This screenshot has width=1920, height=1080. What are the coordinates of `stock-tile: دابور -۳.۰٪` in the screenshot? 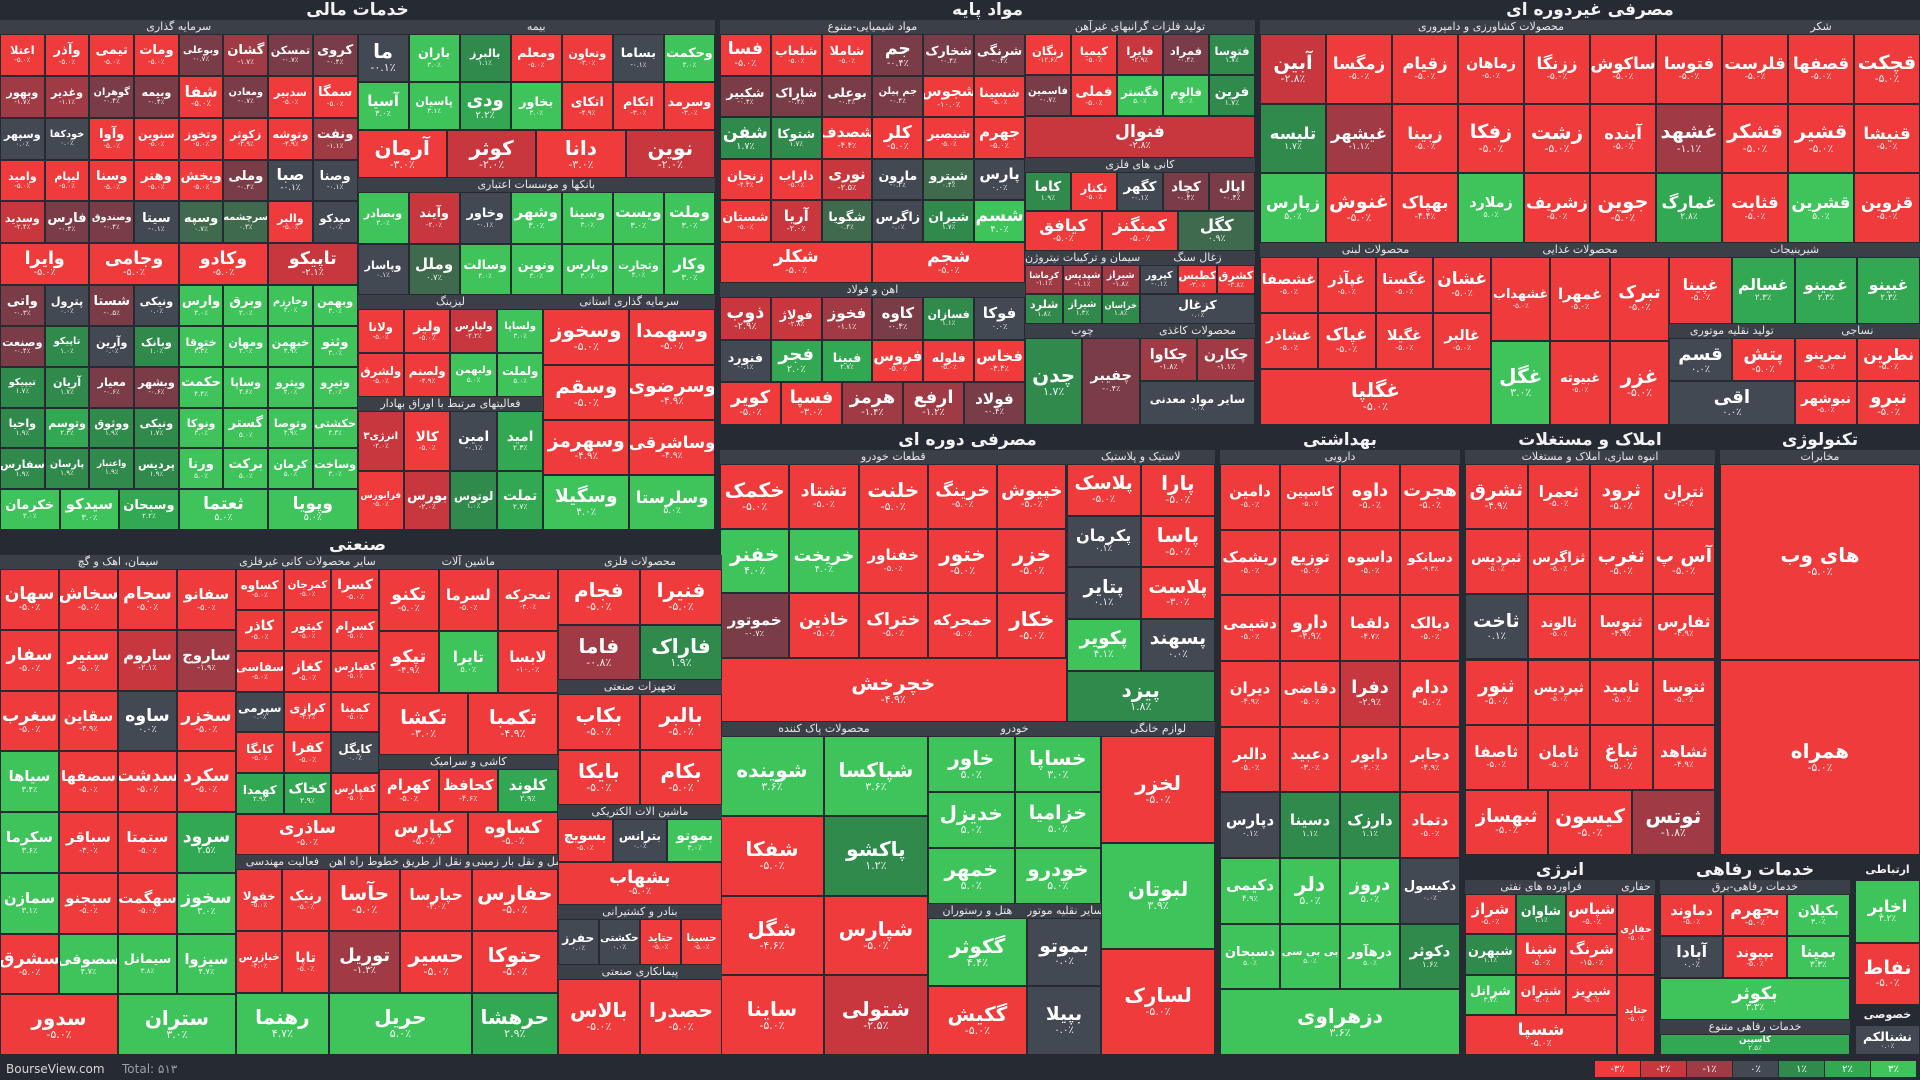 It's located at (1370, 759).